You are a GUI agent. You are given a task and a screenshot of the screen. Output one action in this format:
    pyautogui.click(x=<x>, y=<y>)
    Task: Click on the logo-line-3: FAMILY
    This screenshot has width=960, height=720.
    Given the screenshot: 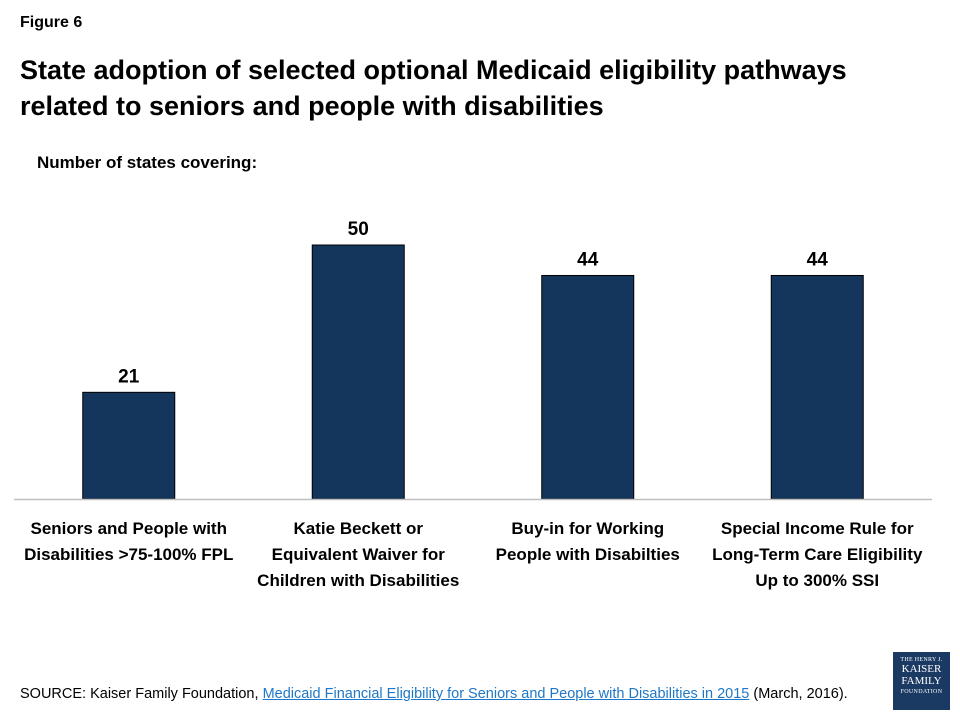 What is the action you would take?
    pyautogui.click(x=921, y=681)
    